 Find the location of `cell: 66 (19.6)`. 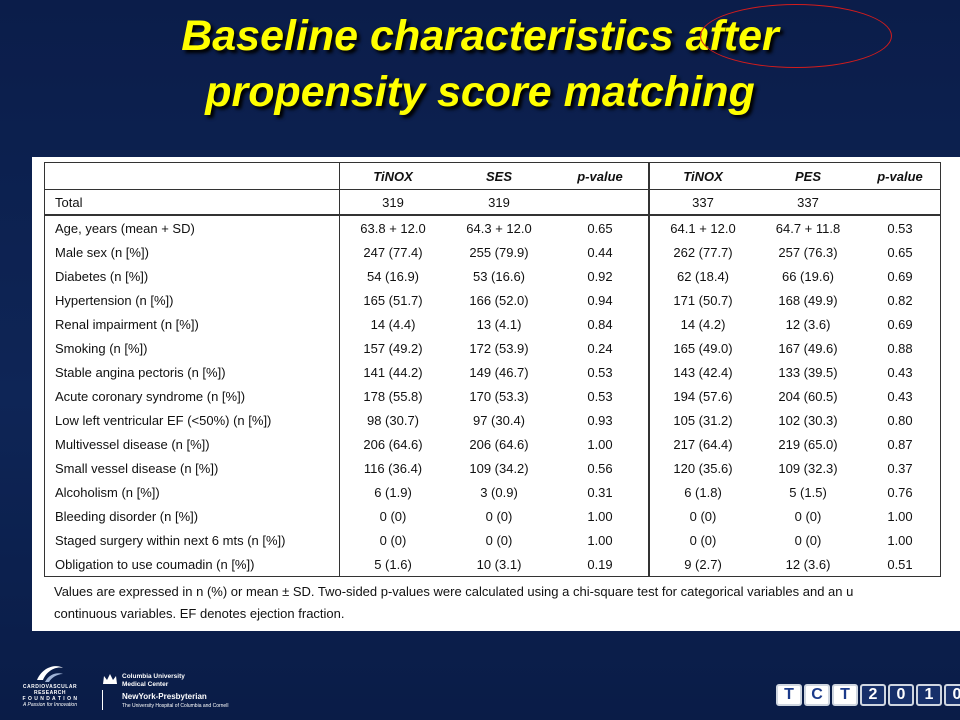

cell: 66 (19.6) is located at coordinates (808, 276).